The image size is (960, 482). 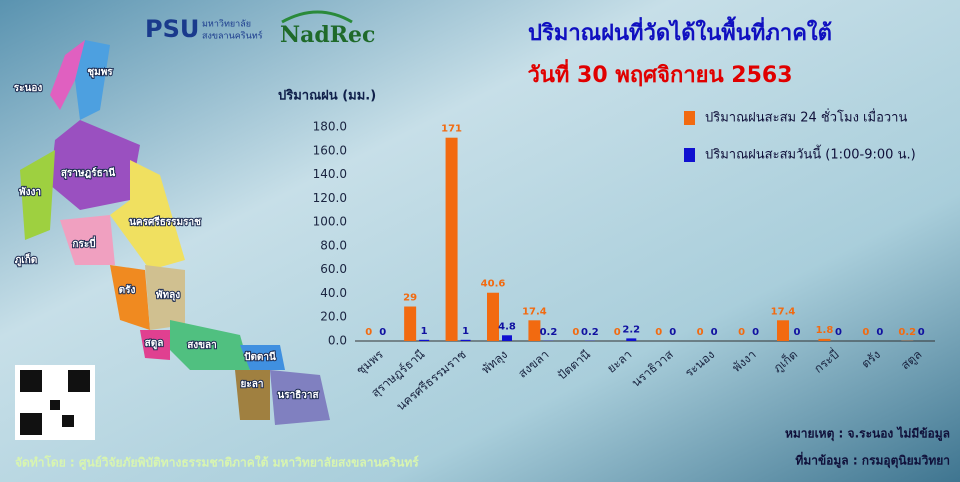 I want to click on y-tick-label: 80.0, so click(x=333, y=245).